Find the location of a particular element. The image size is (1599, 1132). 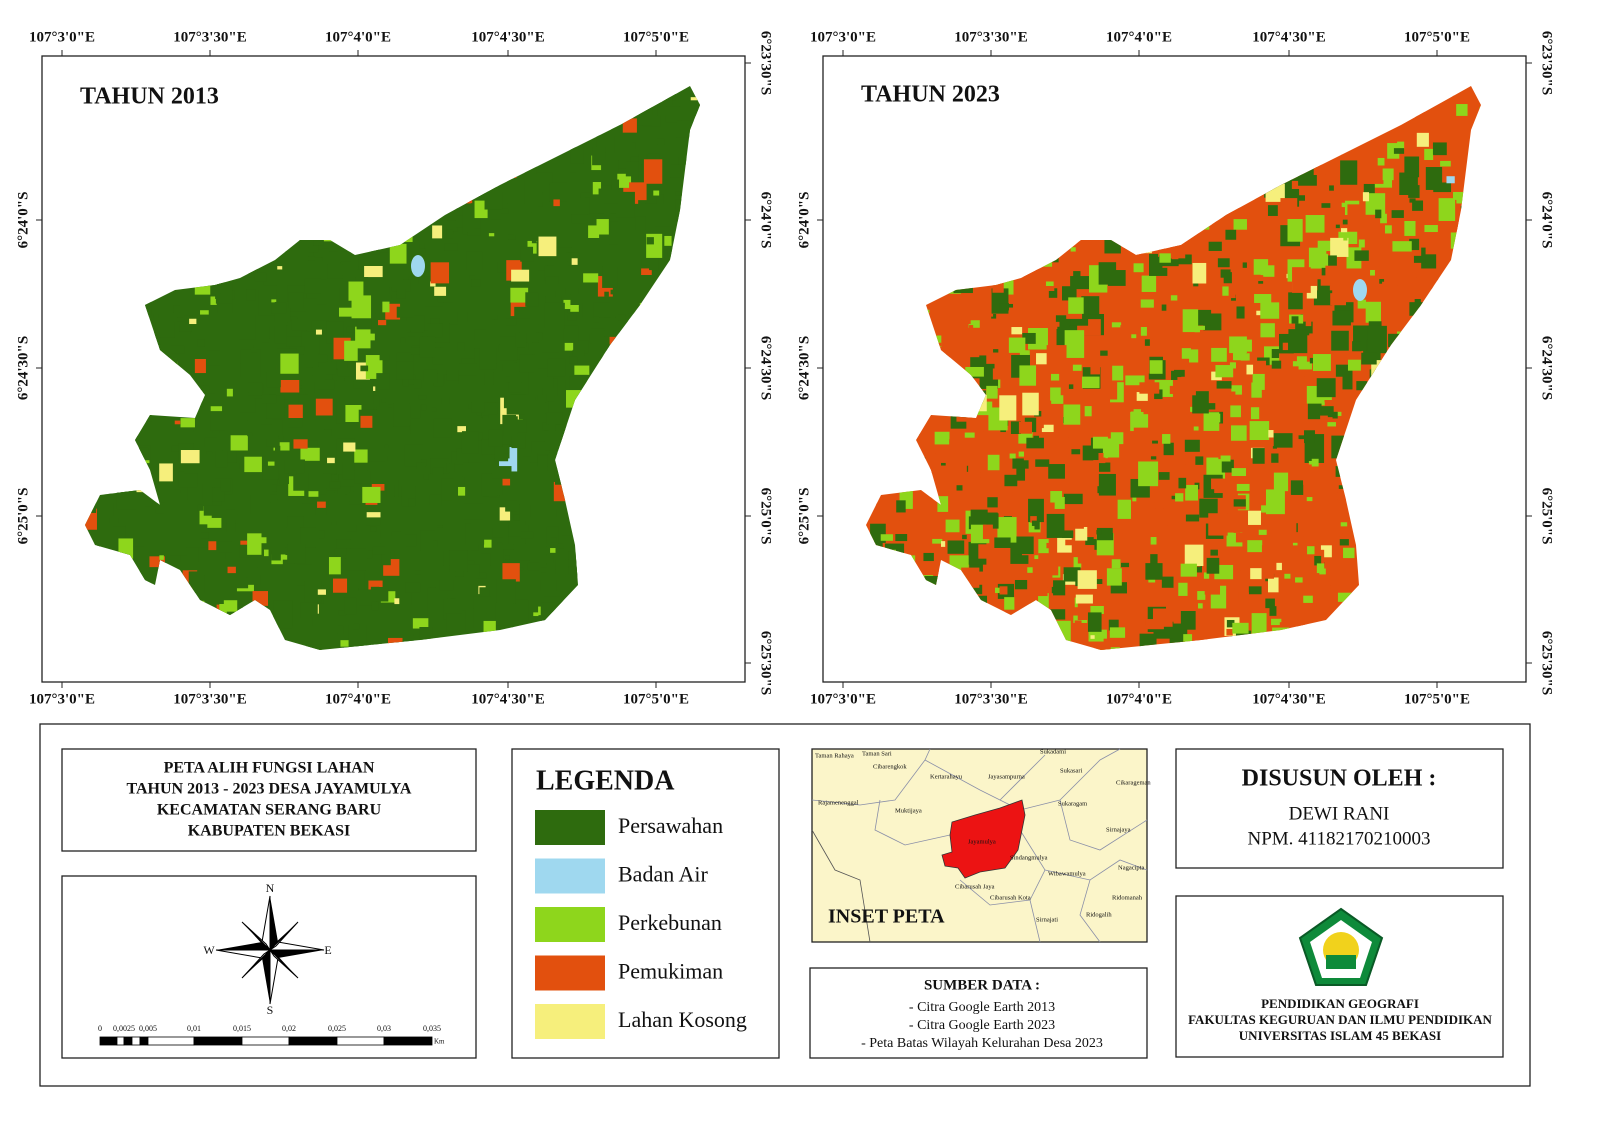

map-title: TAHUN 2013 is located at coordinates (149, 97).